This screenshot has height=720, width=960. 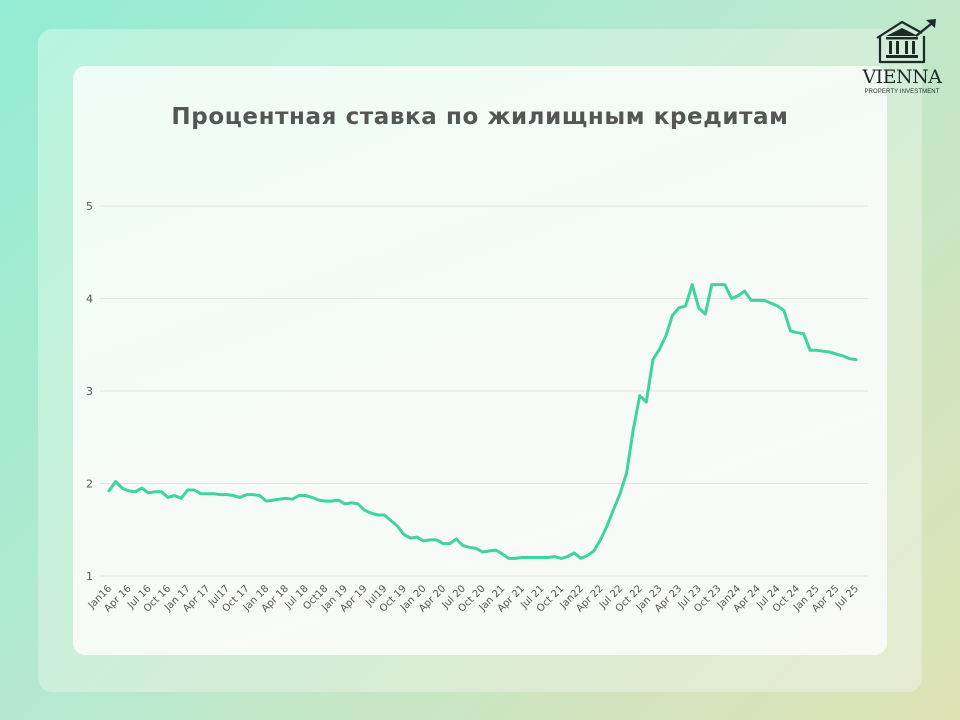 I want to click on y-tick-label: 1, so click(x=89, y=576).